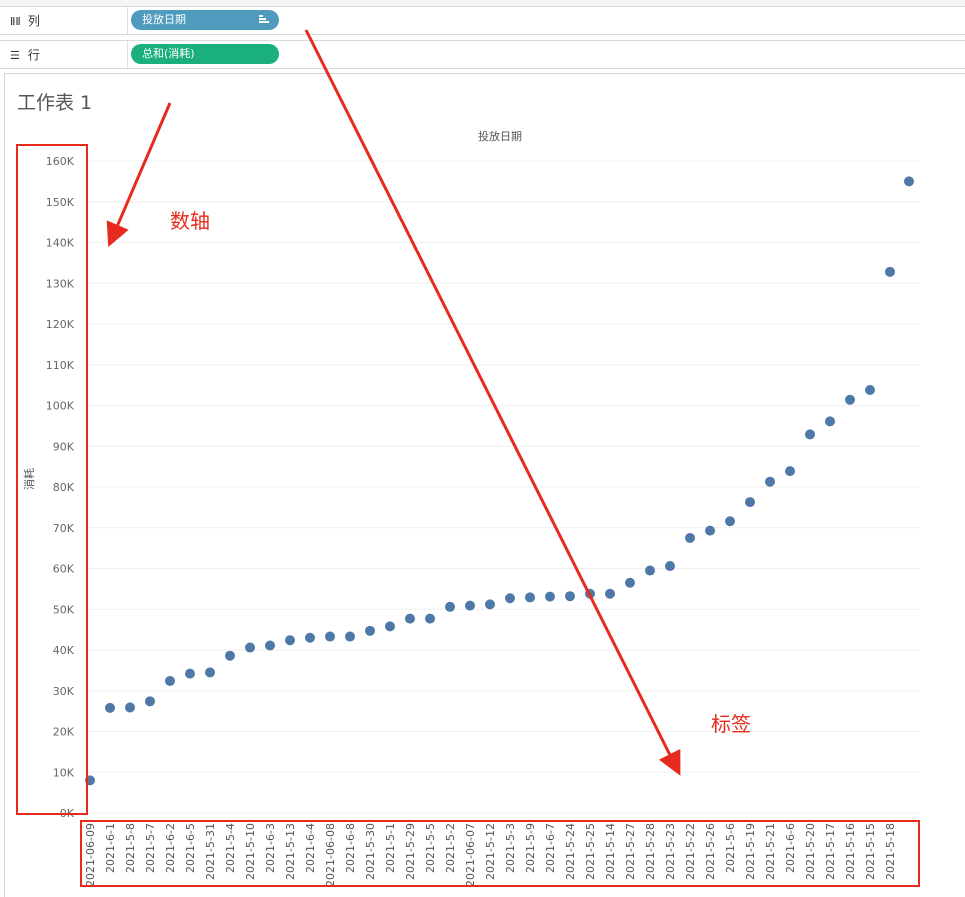  What do you see at coordinates (890, 851) in the screenshot?
I see `x-tick-label: 2021-5-18` at bounding box center [890, 851].